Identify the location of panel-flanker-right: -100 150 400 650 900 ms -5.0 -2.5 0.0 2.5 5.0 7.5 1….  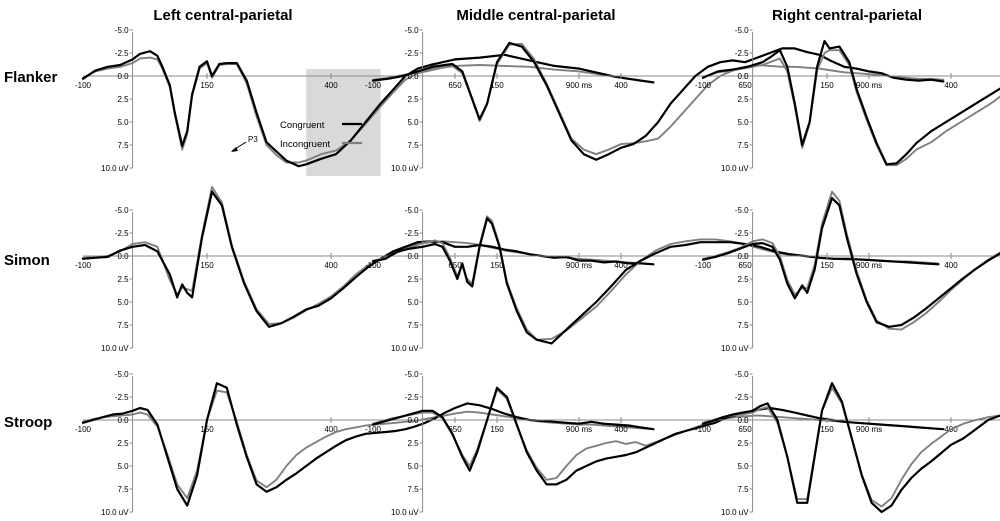
(847, 99).